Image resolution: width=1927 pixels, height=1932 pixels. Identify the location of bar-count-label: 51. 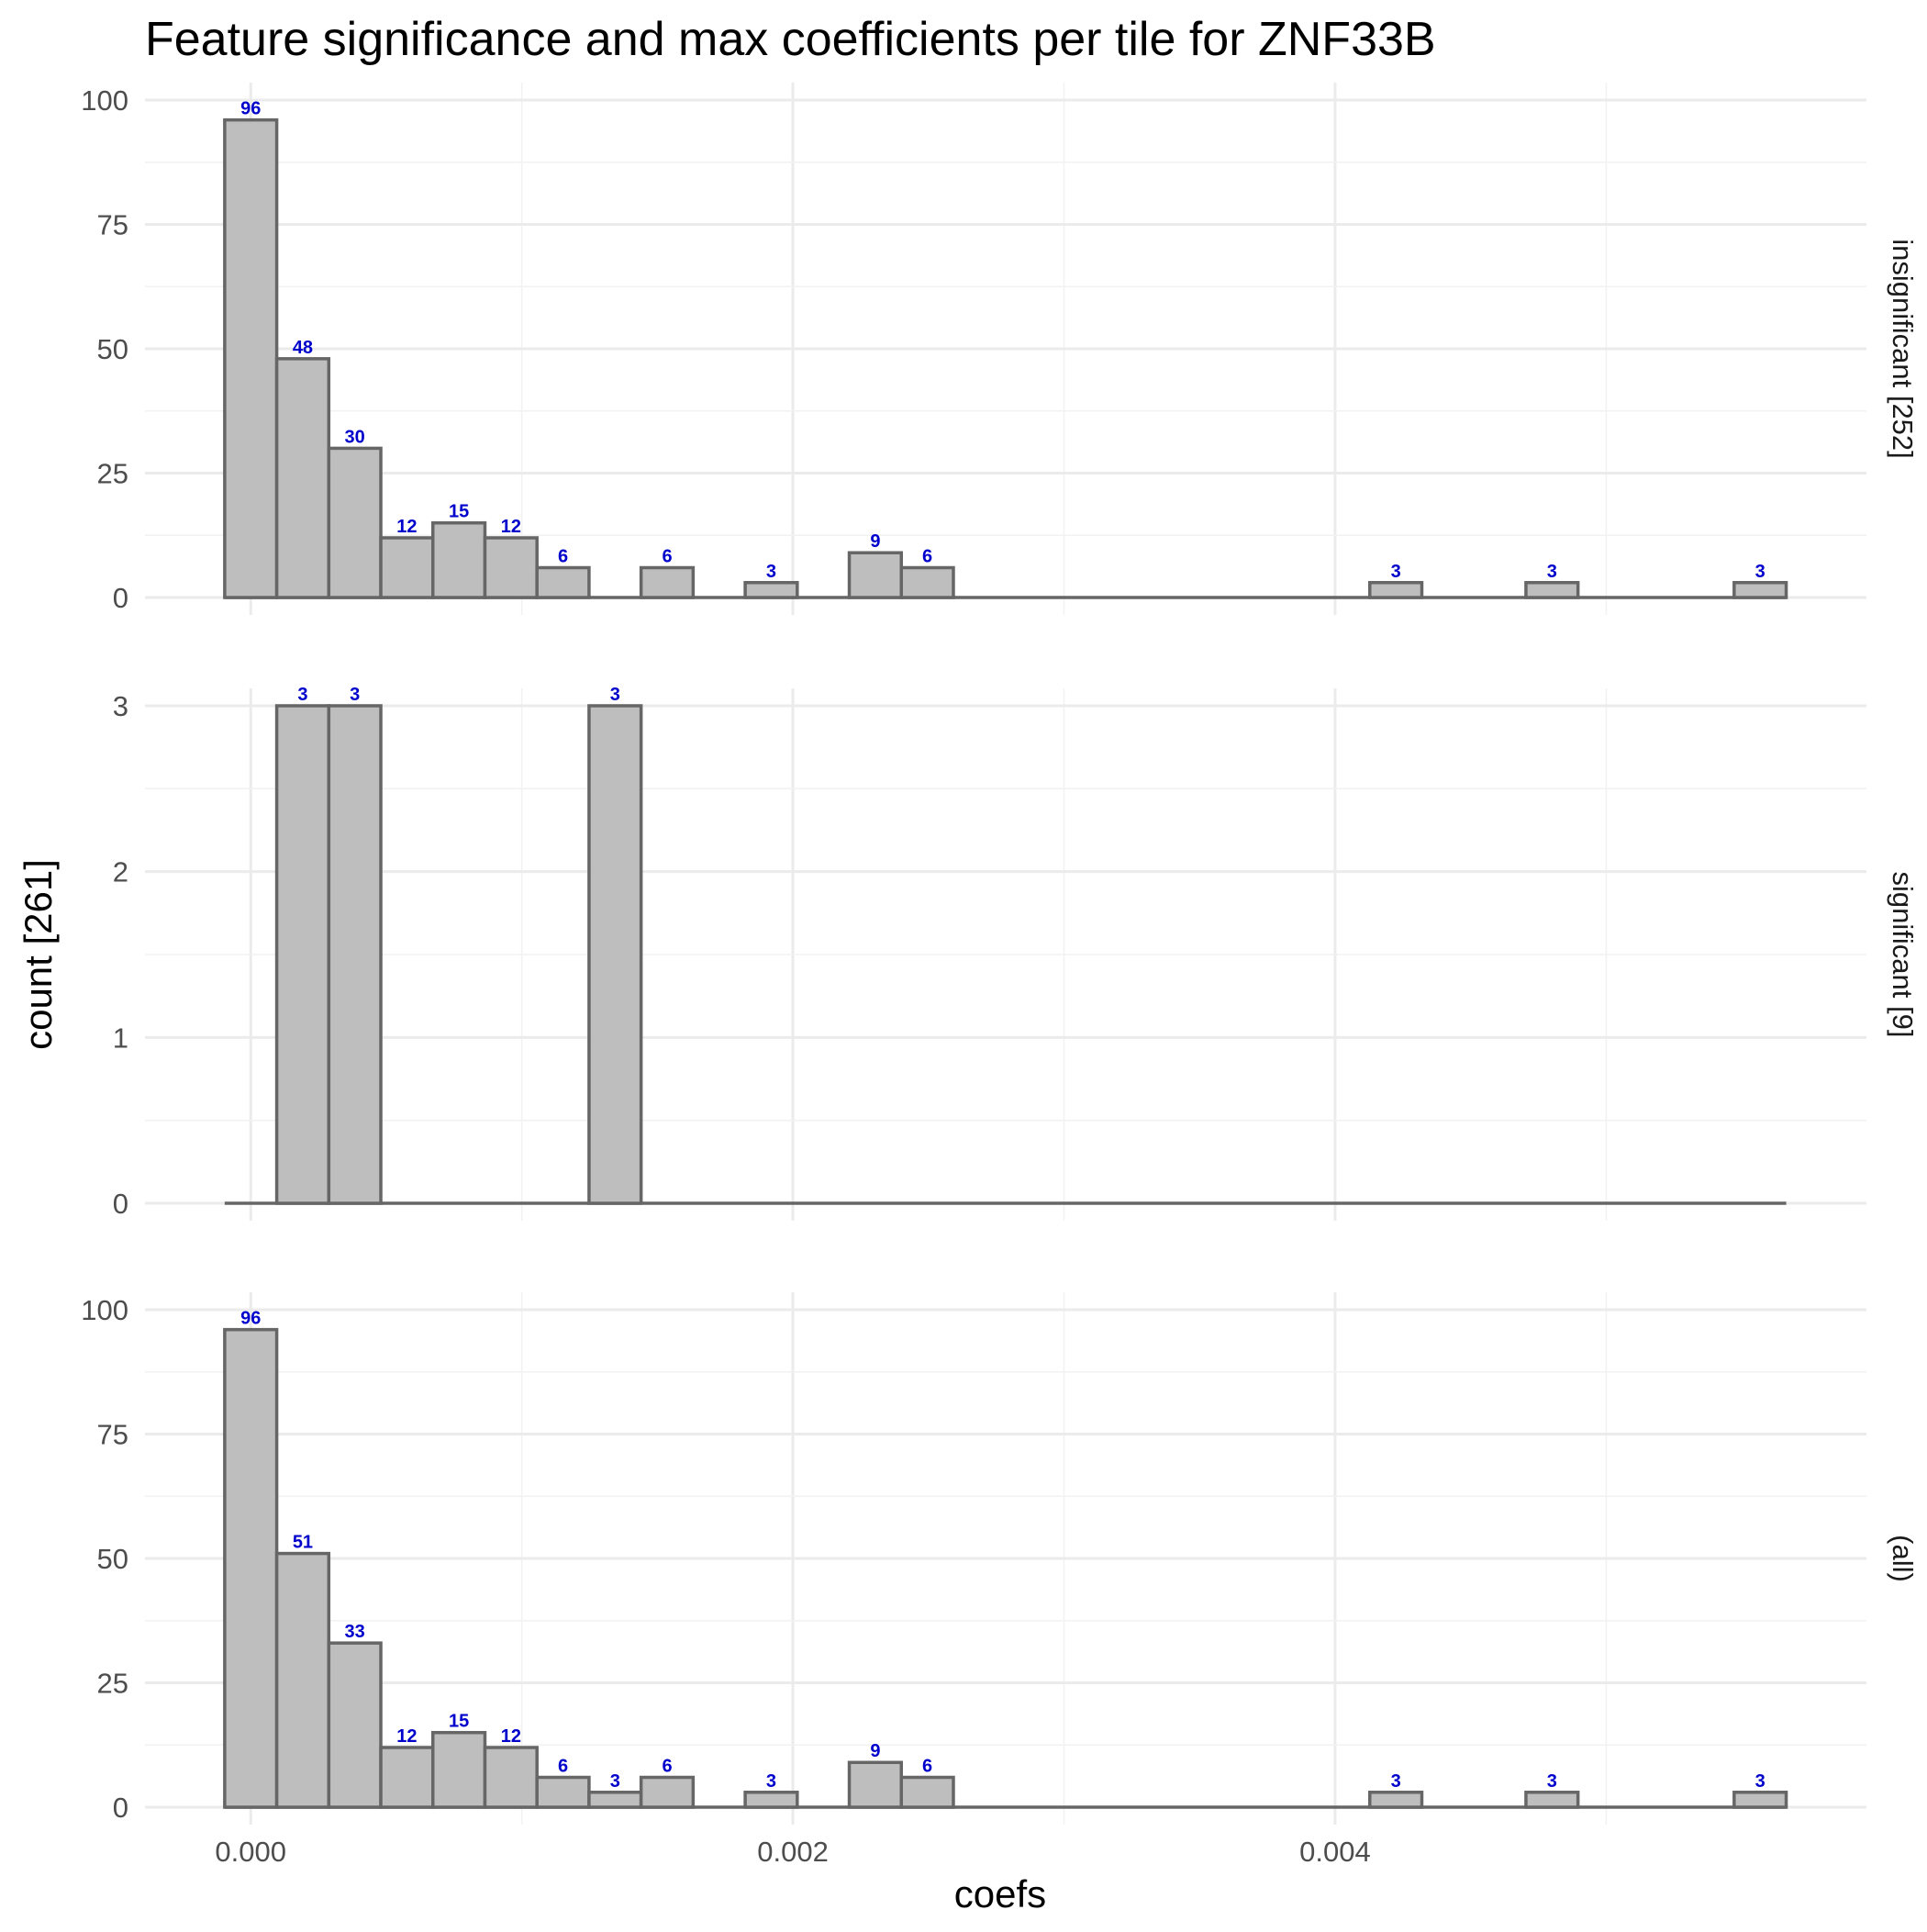
(303, 1543).